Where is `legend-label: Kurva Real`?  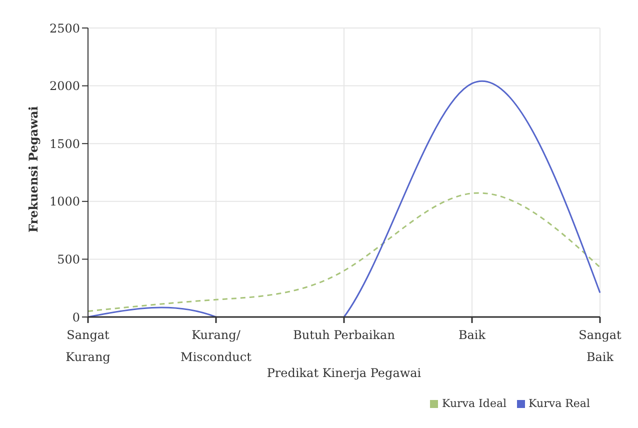 legend-label: Kurva Real is located at coordinates (559, 403).